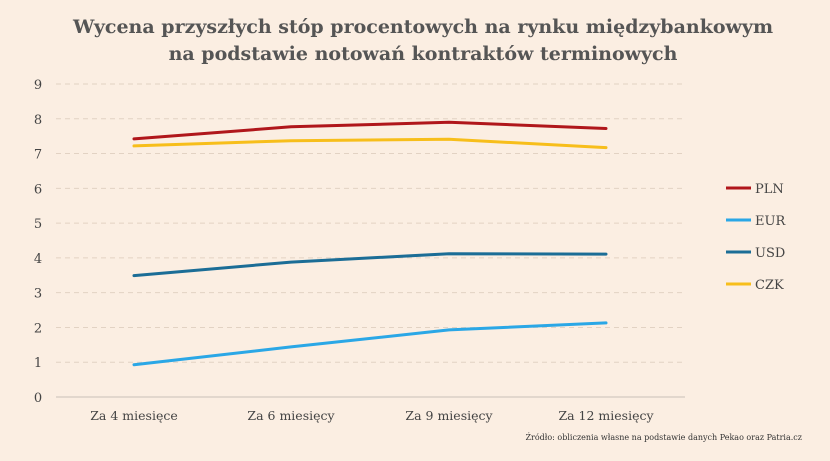 The image size is (830, 461). Describe the element at coordinates (38, 328) in the screenshot. I see `y-tick-label: 2` at that location.